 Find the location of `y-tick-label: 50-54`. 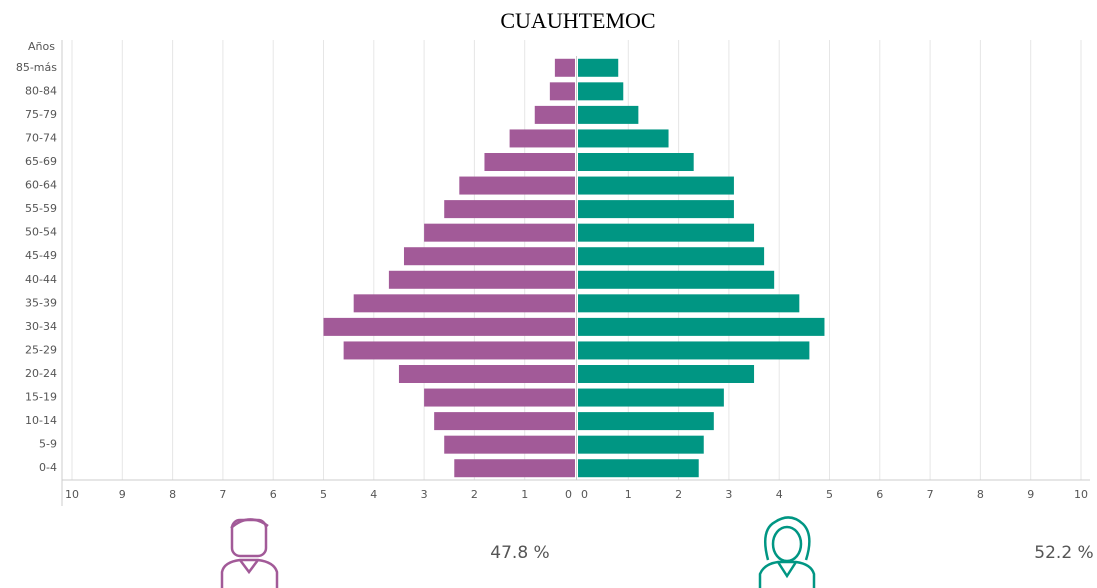

y-tick-label: 50-54 is located at coordinates (41, 232).